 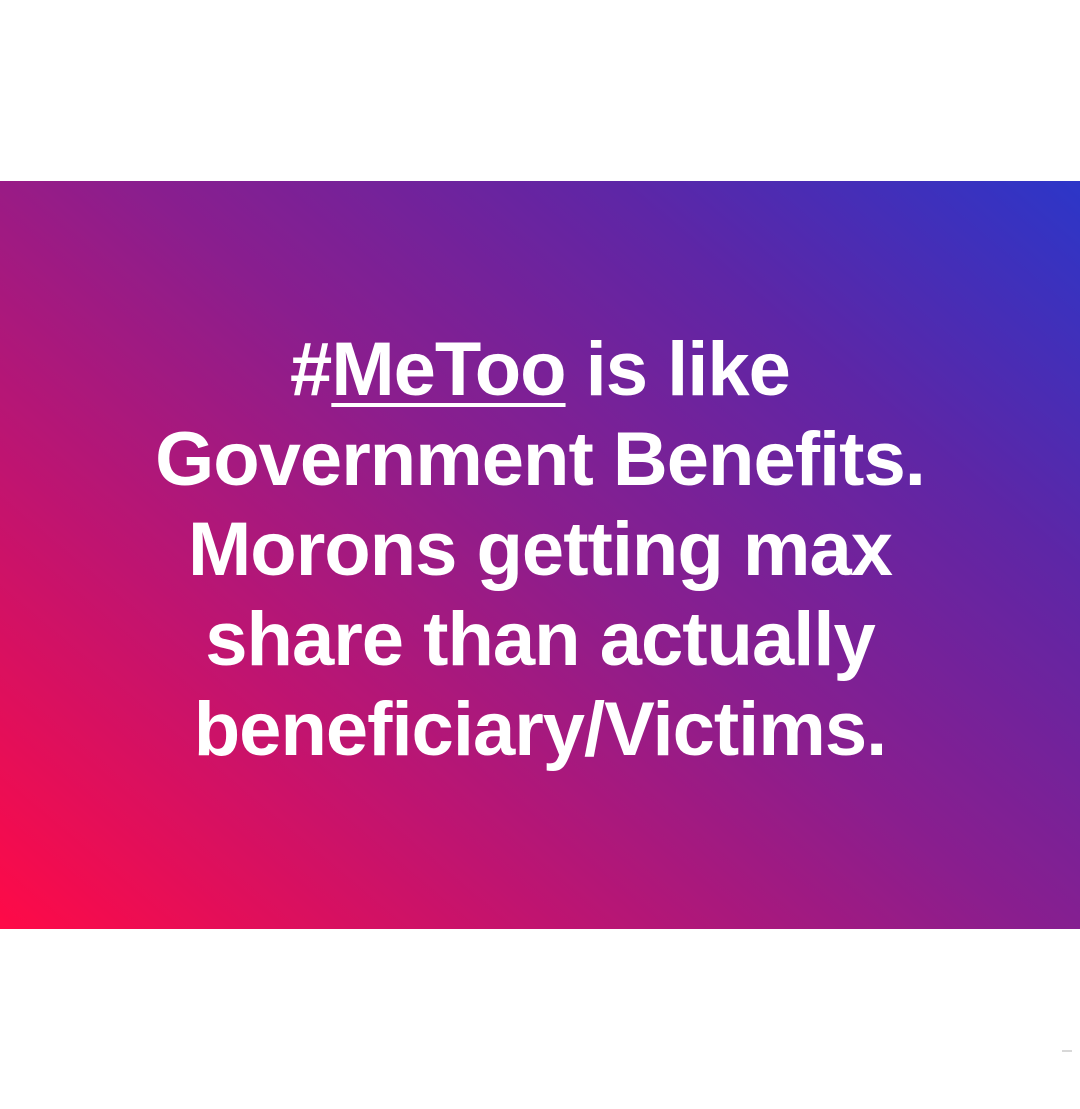 I want to click on metoo-hashtag: MeToo, so click(x=448, y=369).